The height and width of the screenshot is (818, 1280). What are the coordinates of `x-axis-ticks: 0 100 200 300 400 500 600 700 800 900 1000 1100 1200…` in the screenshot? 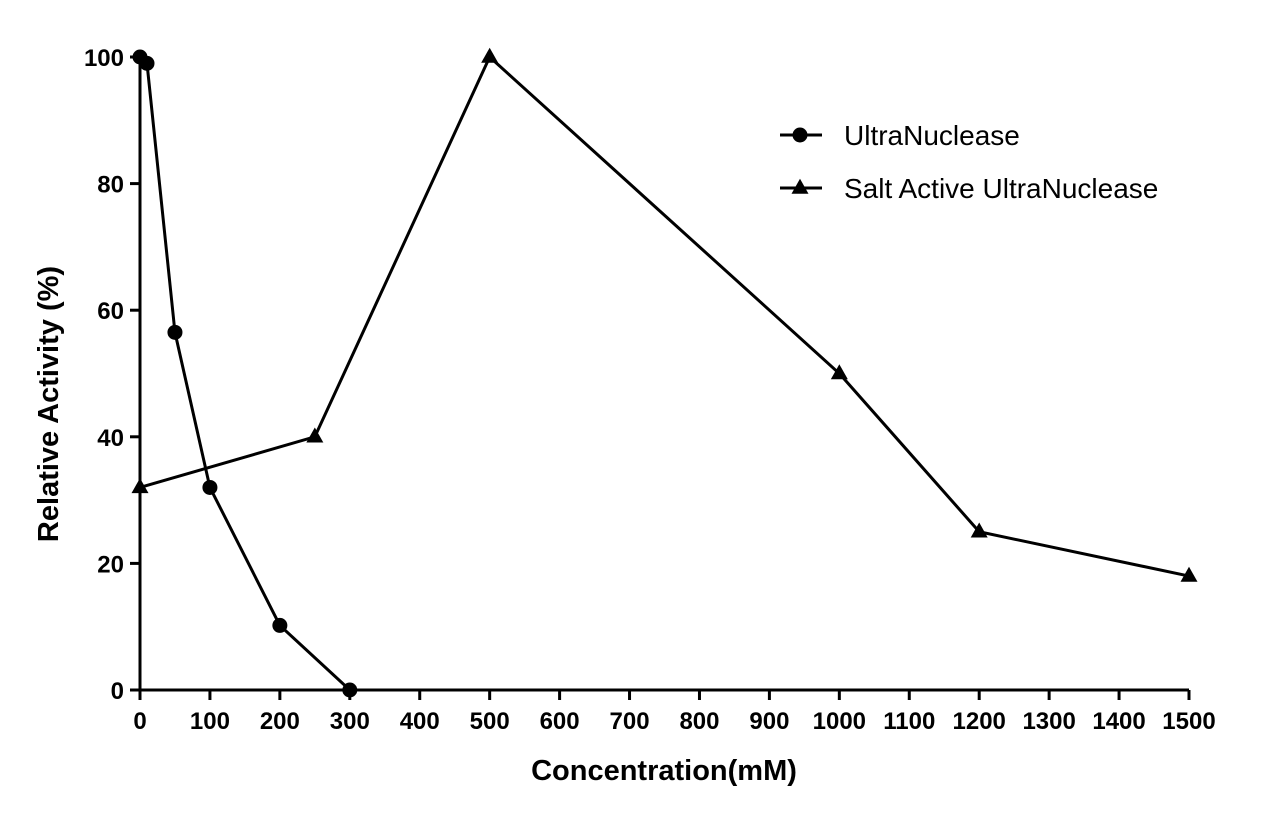 It's located at (674, 712).